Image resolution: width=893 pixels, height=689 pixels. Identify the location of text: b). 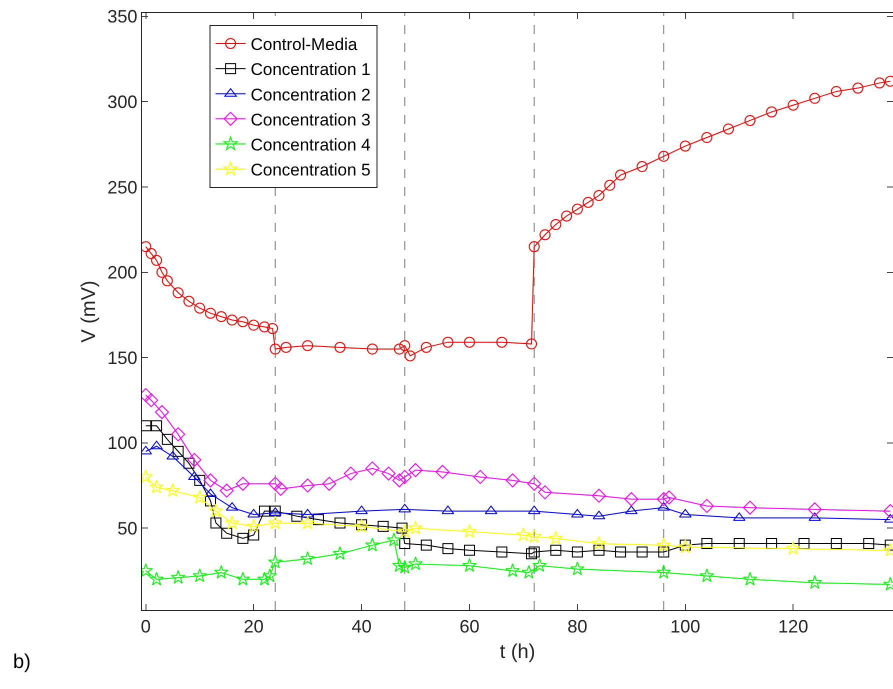
(22, 662).